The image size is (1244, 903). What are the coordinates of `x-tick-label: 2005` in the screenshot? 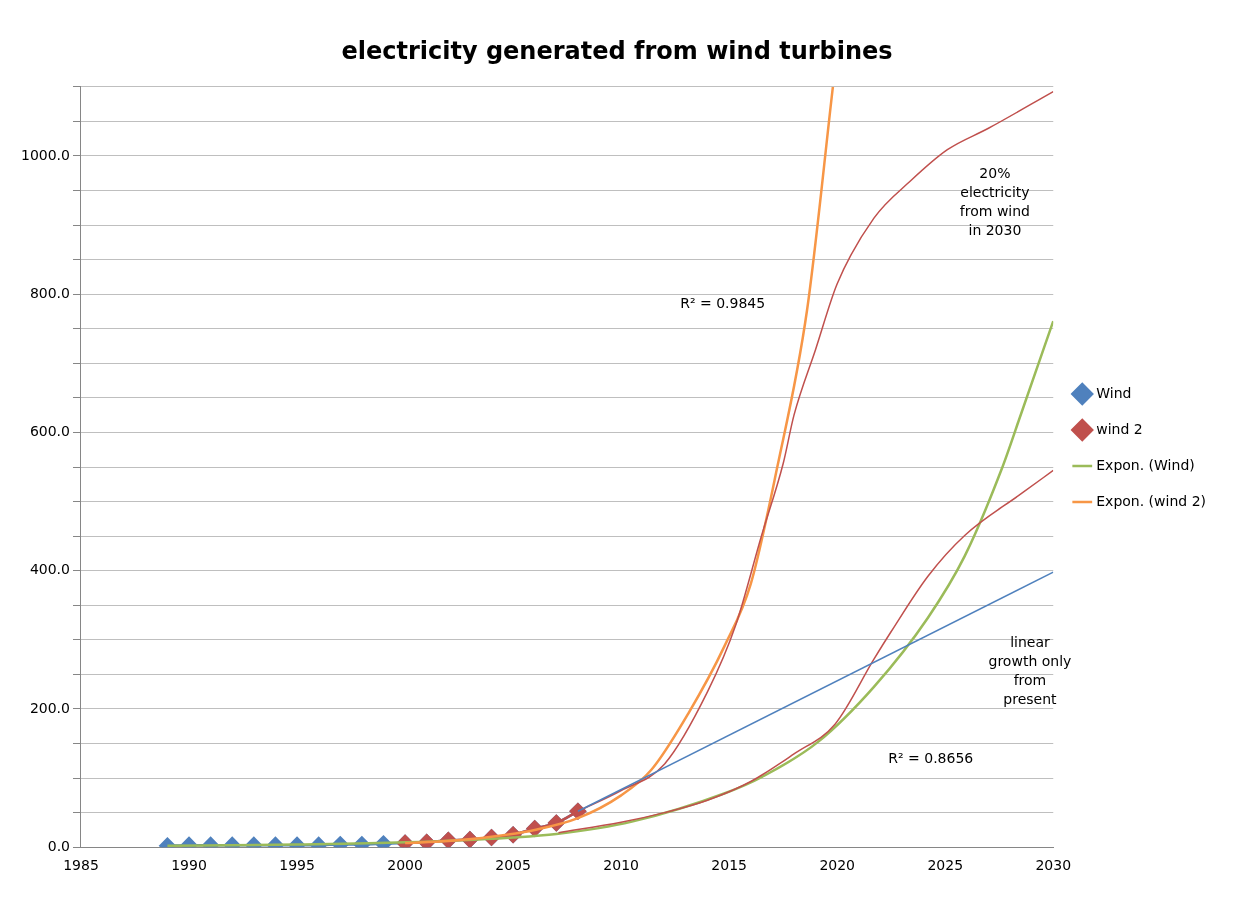 It's located at (513, 865).